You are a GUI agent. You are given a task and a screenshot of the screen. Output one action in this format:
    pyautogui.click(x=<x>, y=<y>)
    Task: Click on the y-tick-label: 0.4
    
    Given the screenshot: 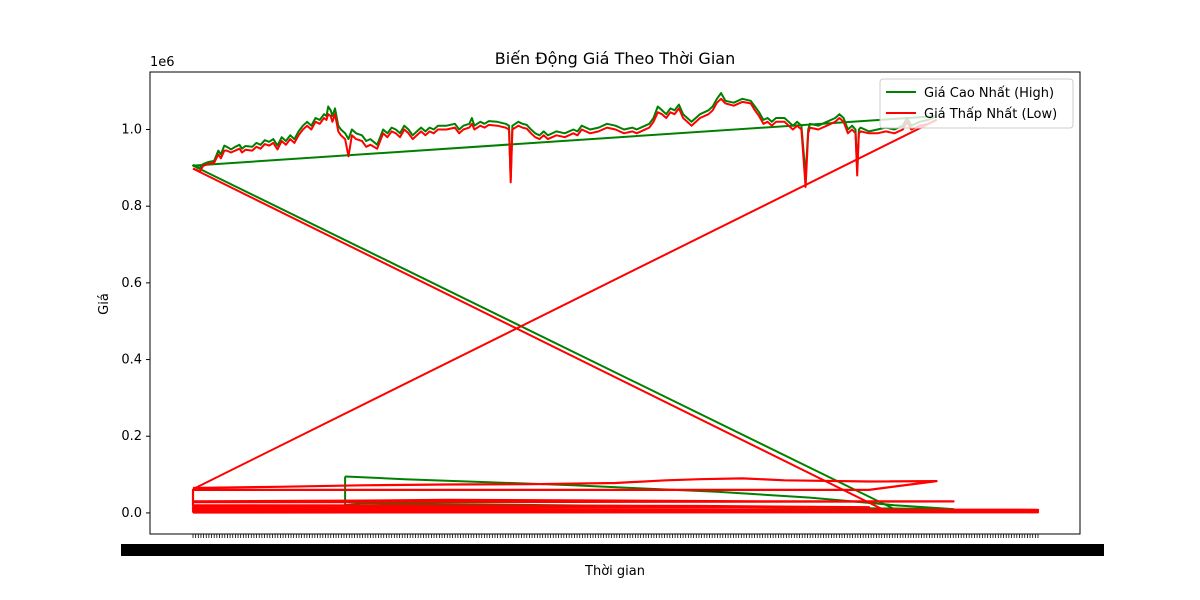 What is the action you would take?
    pyautogui.click(x=131, y=360)
    